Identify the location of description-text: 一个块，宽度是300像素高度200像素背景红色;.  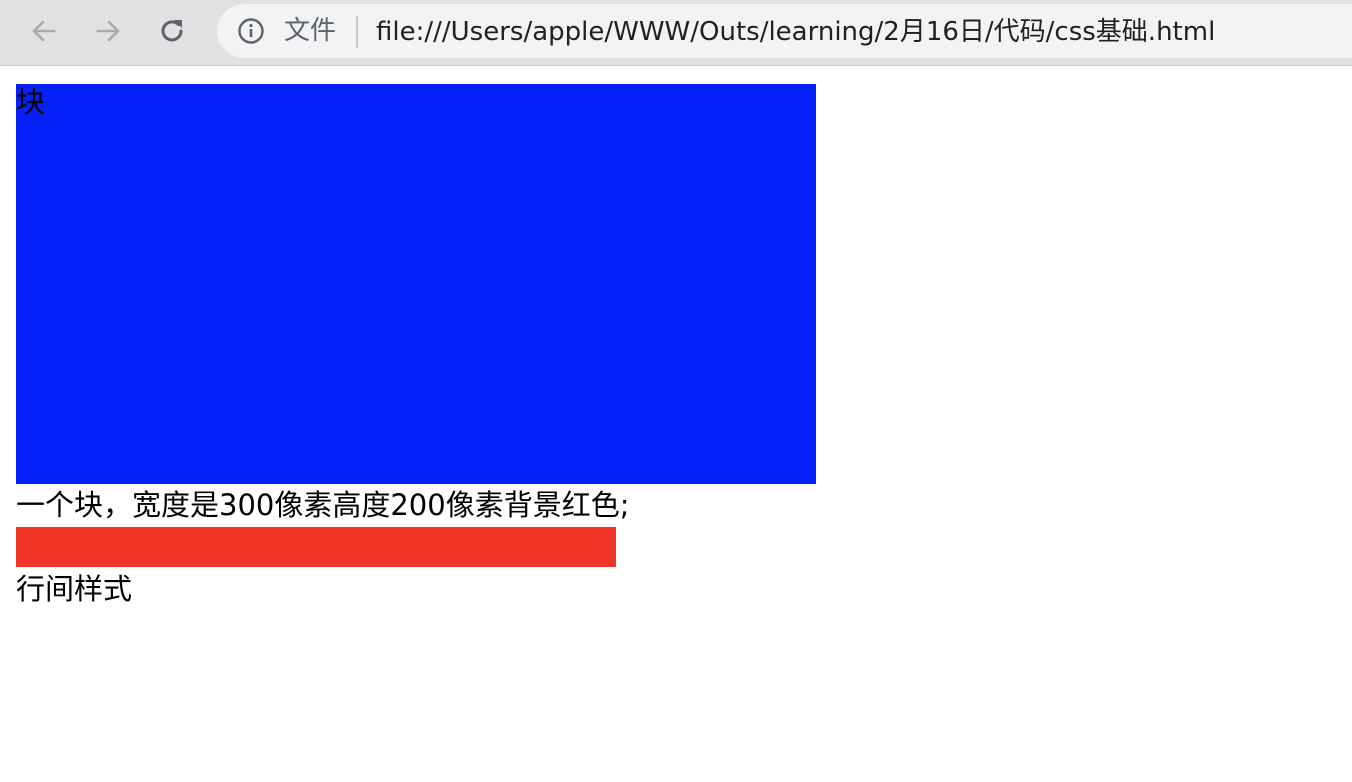
(323, 505).